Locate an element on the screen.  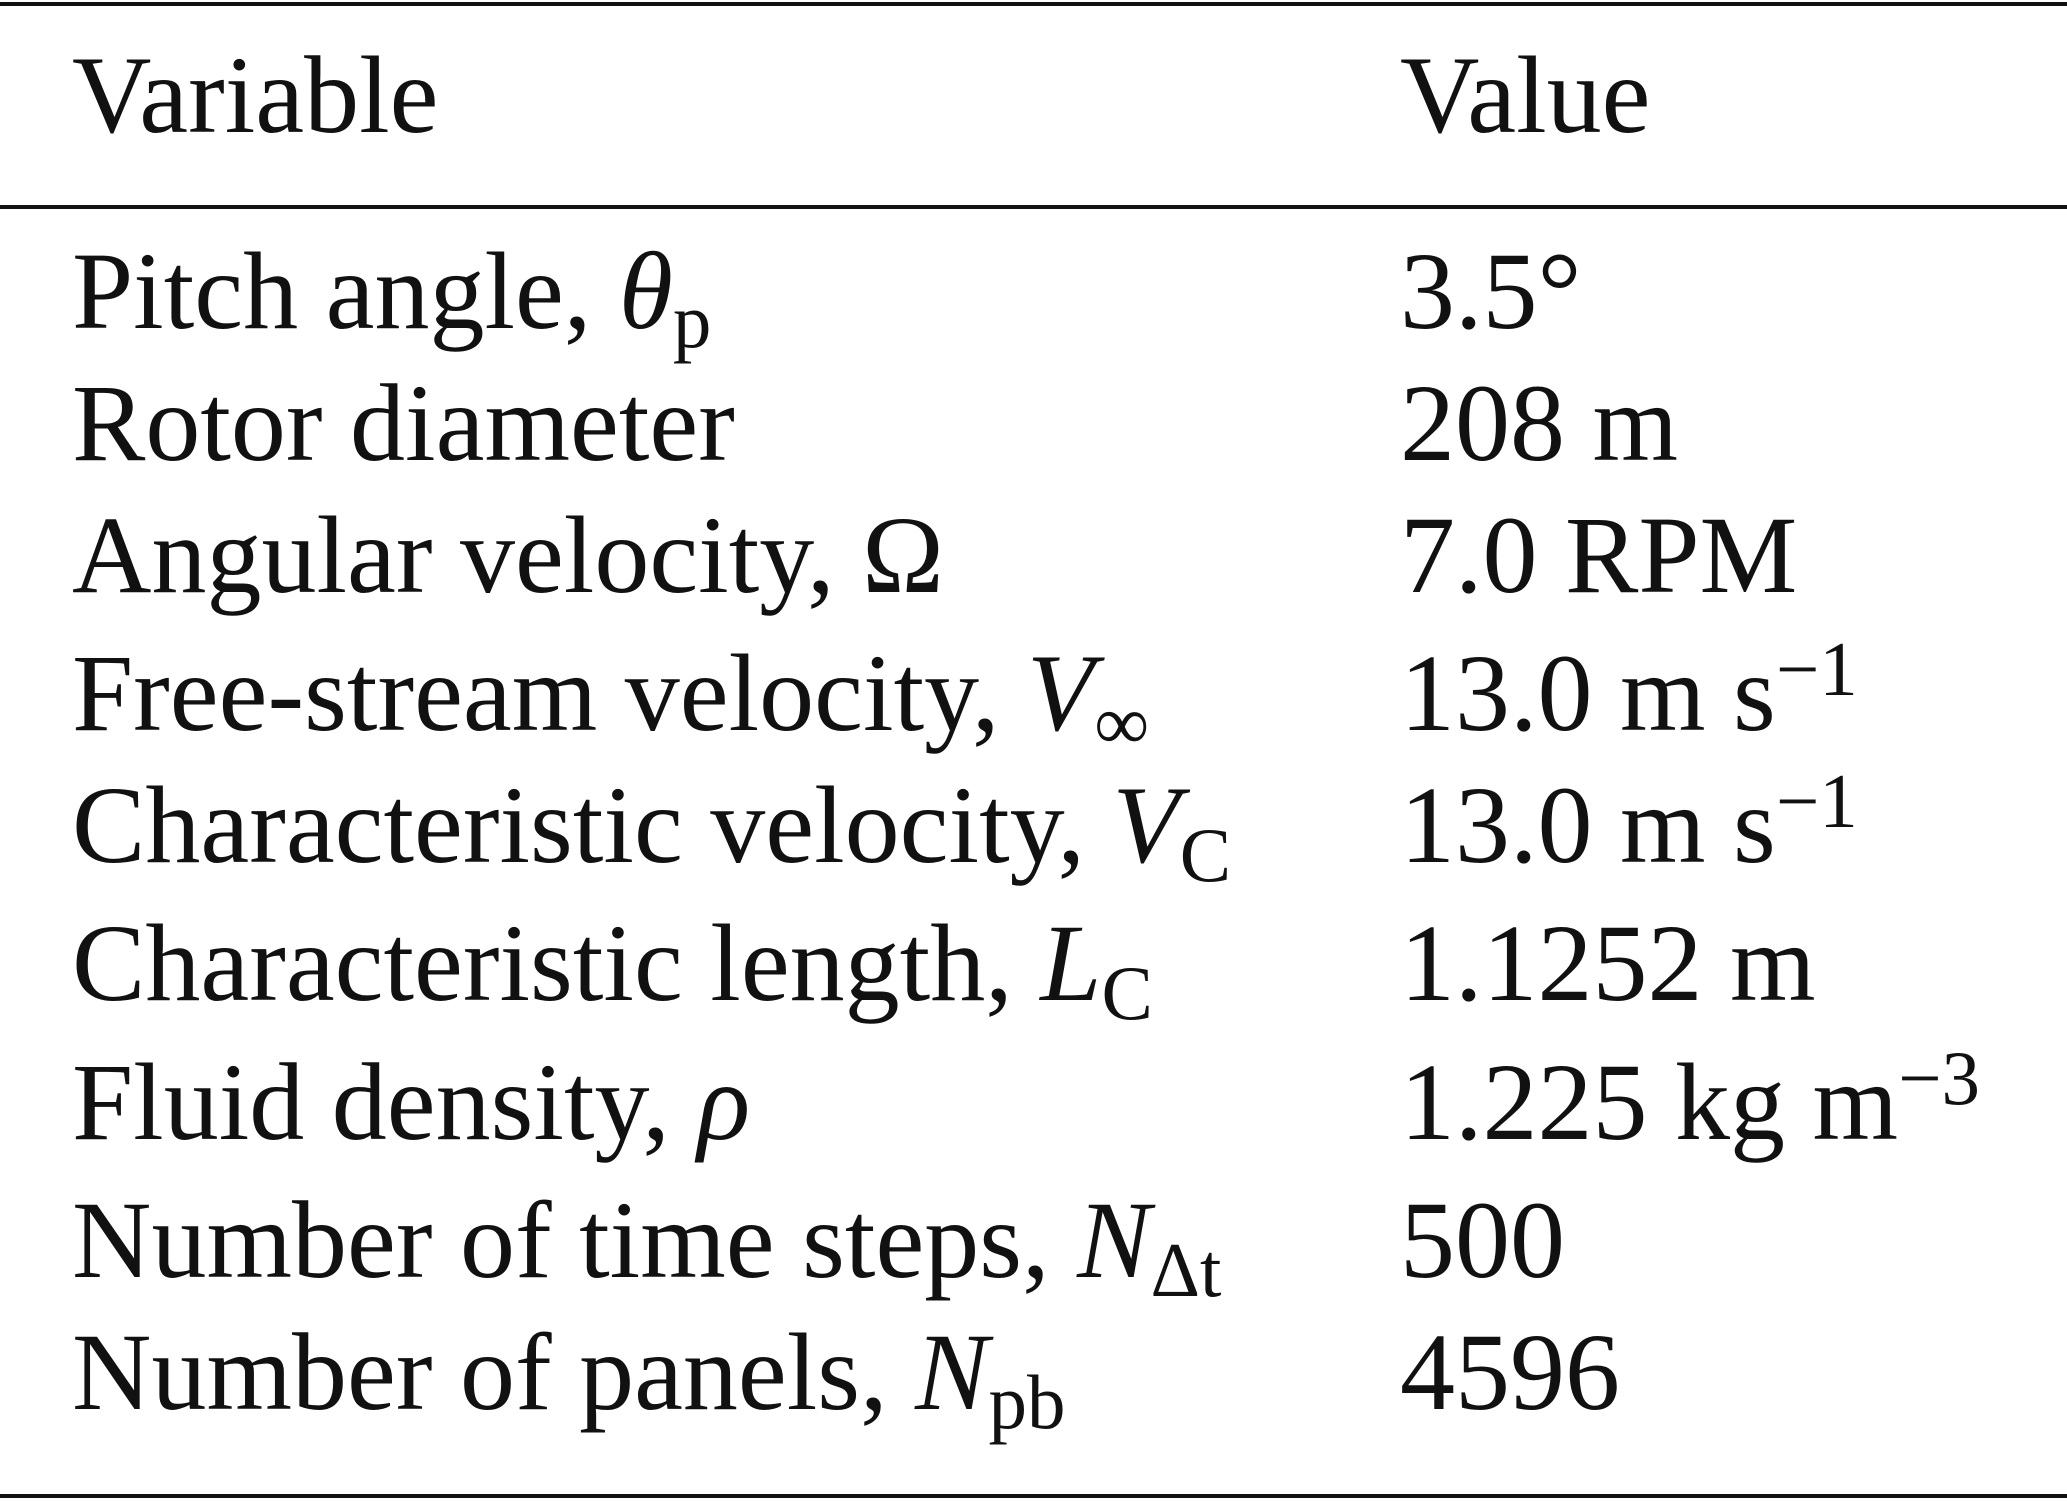
variable-cell: Free-stream velocity, V∞ is located at coordinates (610, 700).